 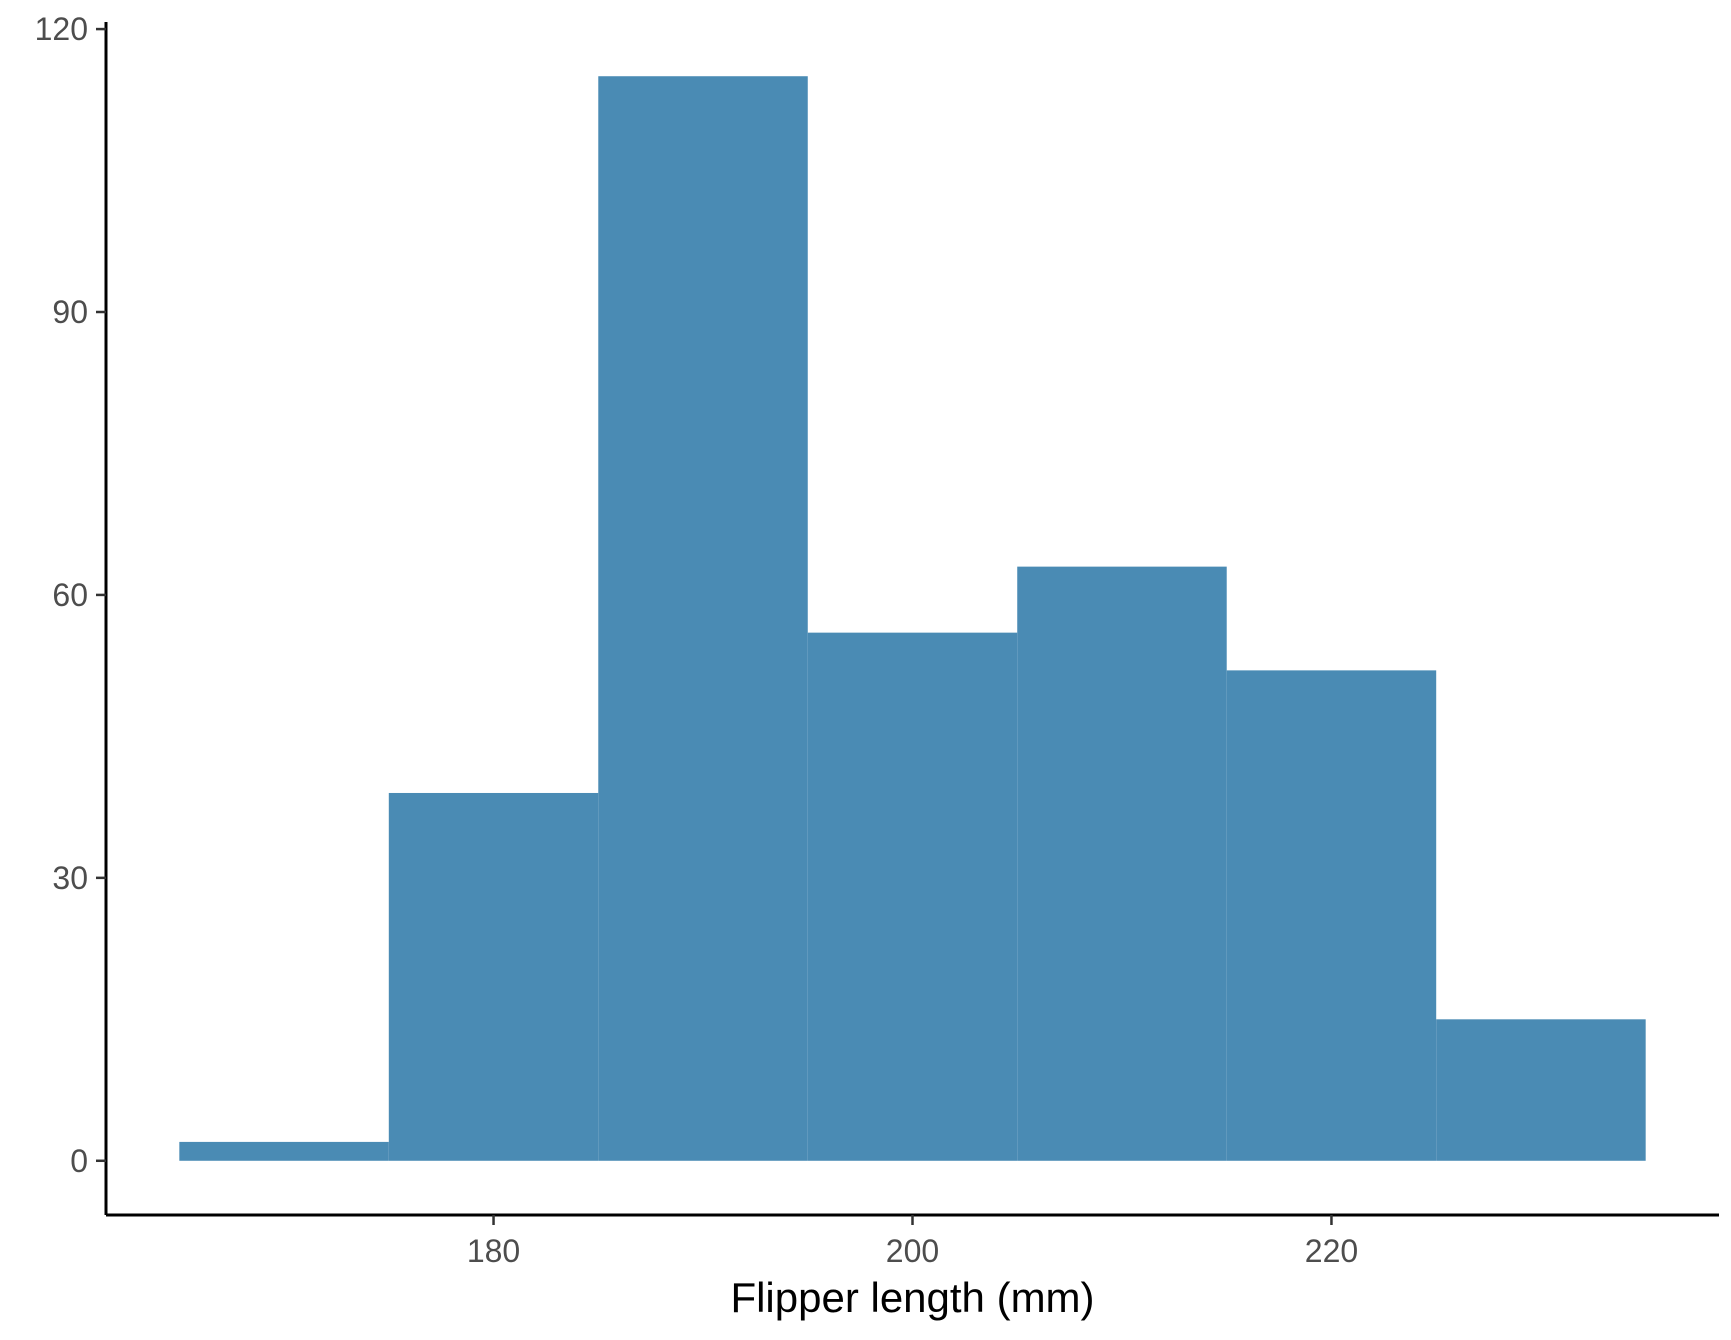 I want to click on x-tick-label-180: 180, so click(x=493, y=1251).